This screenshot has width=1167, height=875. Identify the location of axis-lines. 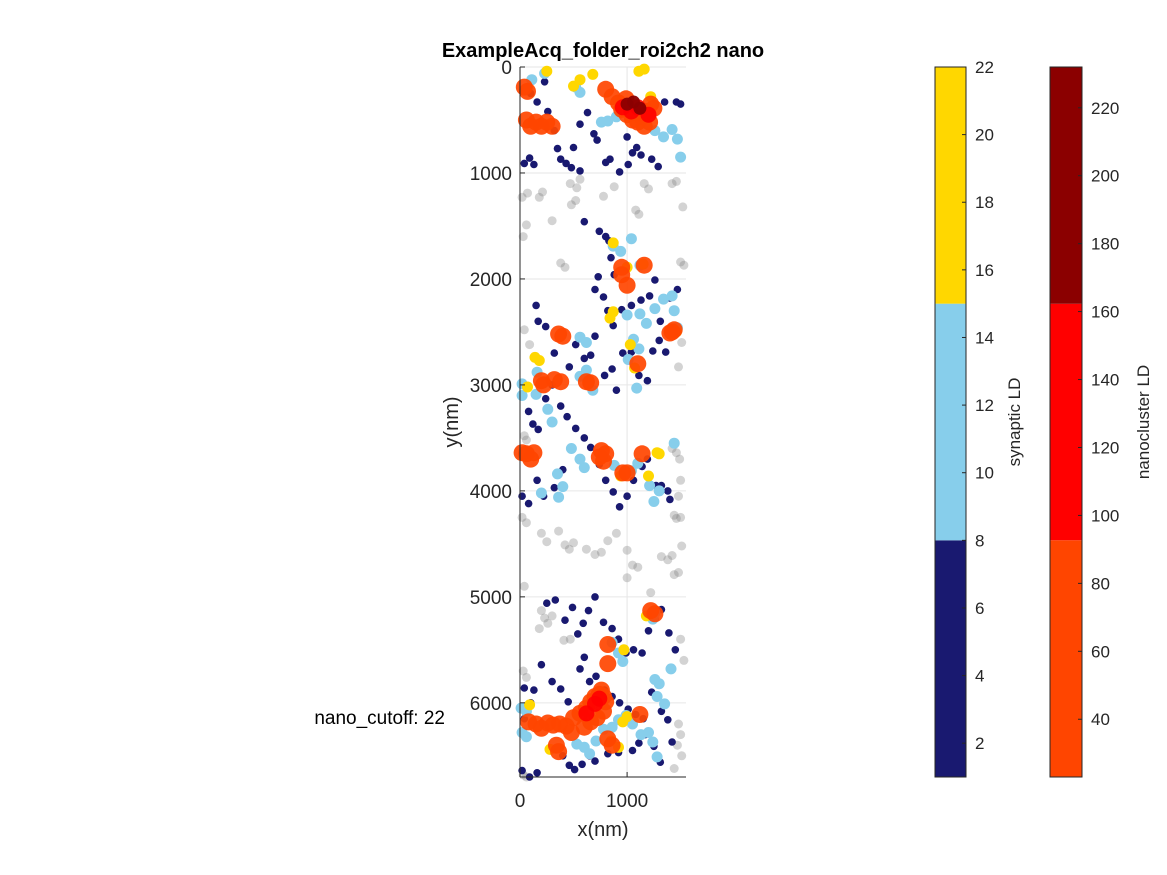
(602, 422).